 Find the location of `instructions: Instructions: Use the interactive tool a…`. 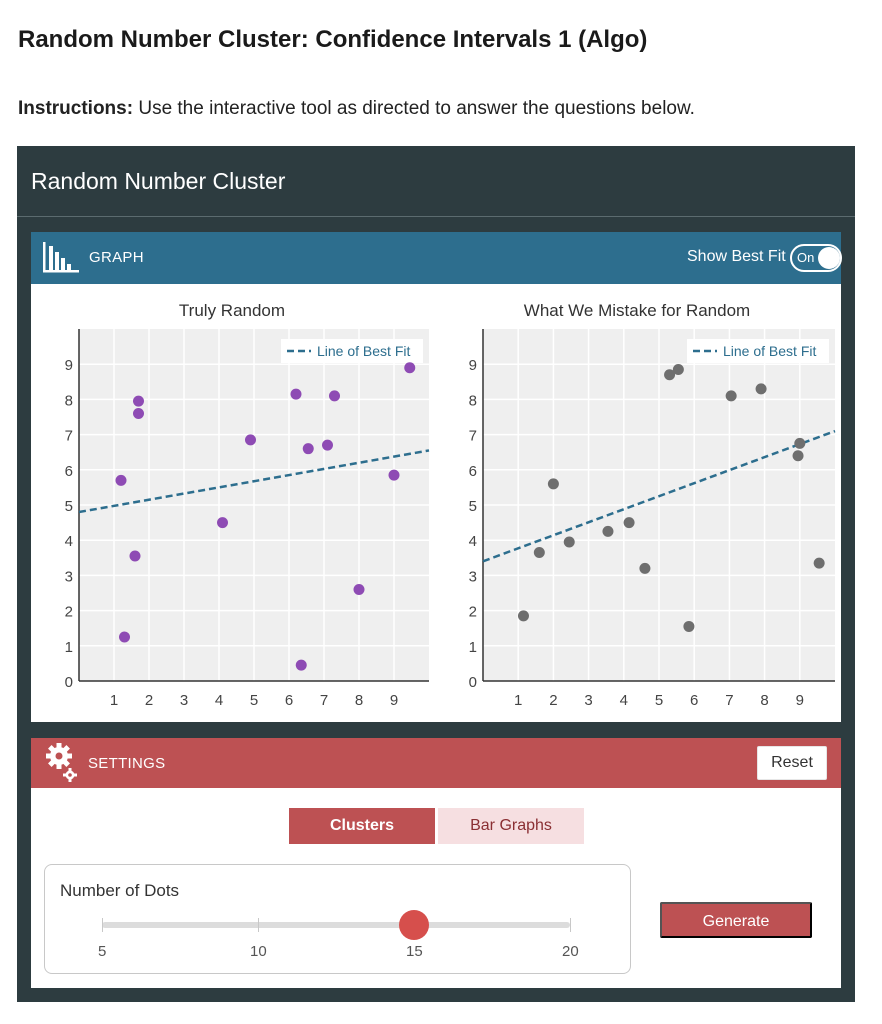

instructions: Instructions: Use the interactive tool a… is located at coordinates (356, 109).